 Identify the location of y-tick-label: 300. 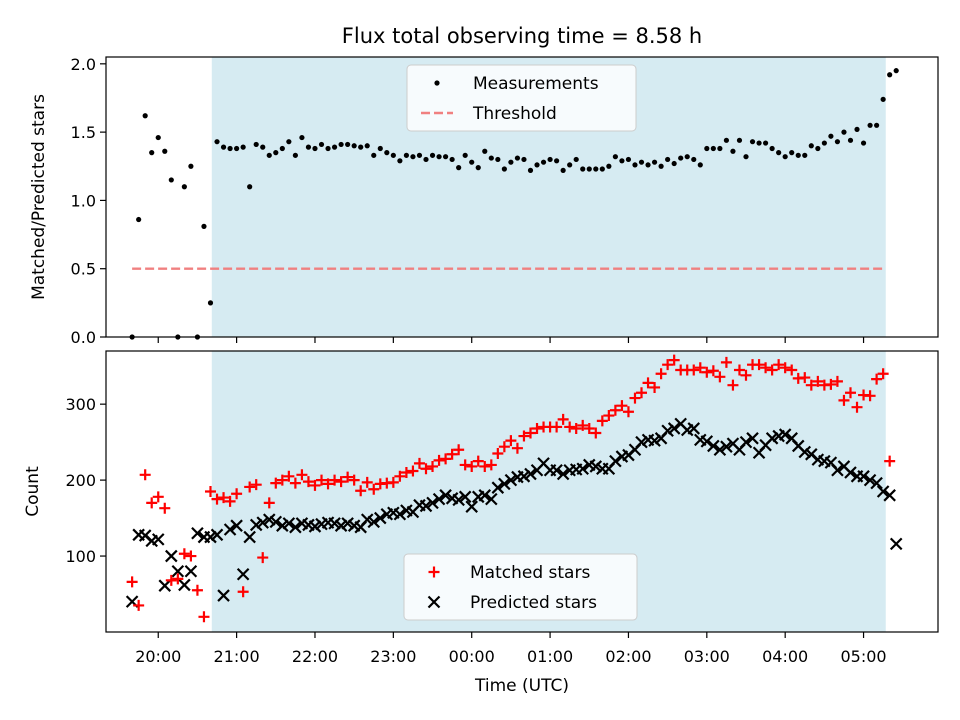
(80, 404).